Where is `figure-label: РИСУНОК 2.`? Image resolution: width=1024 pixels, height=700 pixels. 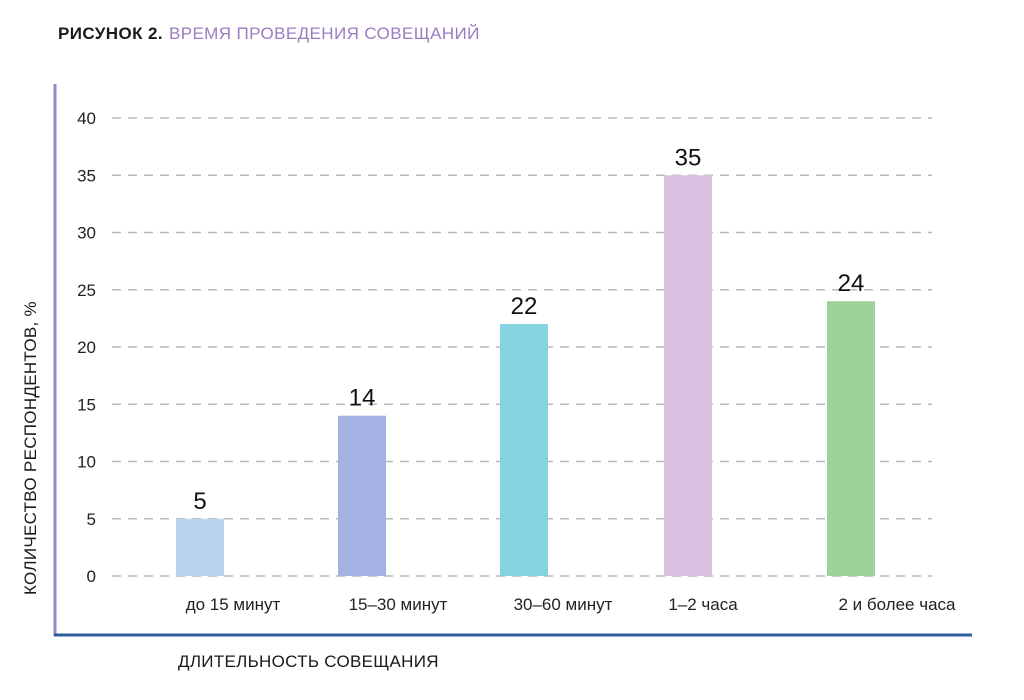 figure-label: РИСУНОК 2. is located at coordinates (110, 33).